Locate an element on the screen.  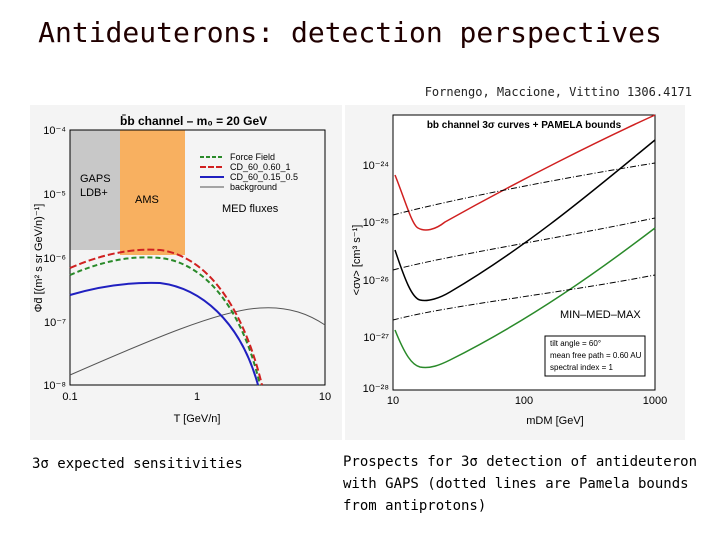
legend-entry: CD_60_0.15_0.5 is located at coordinates (264, 177).